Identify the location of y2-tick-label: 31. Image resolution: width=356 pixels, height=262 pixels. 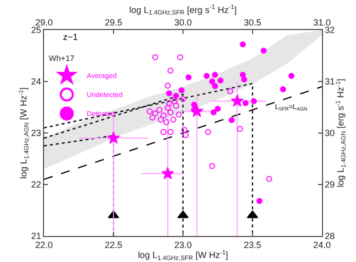
(329, 81).